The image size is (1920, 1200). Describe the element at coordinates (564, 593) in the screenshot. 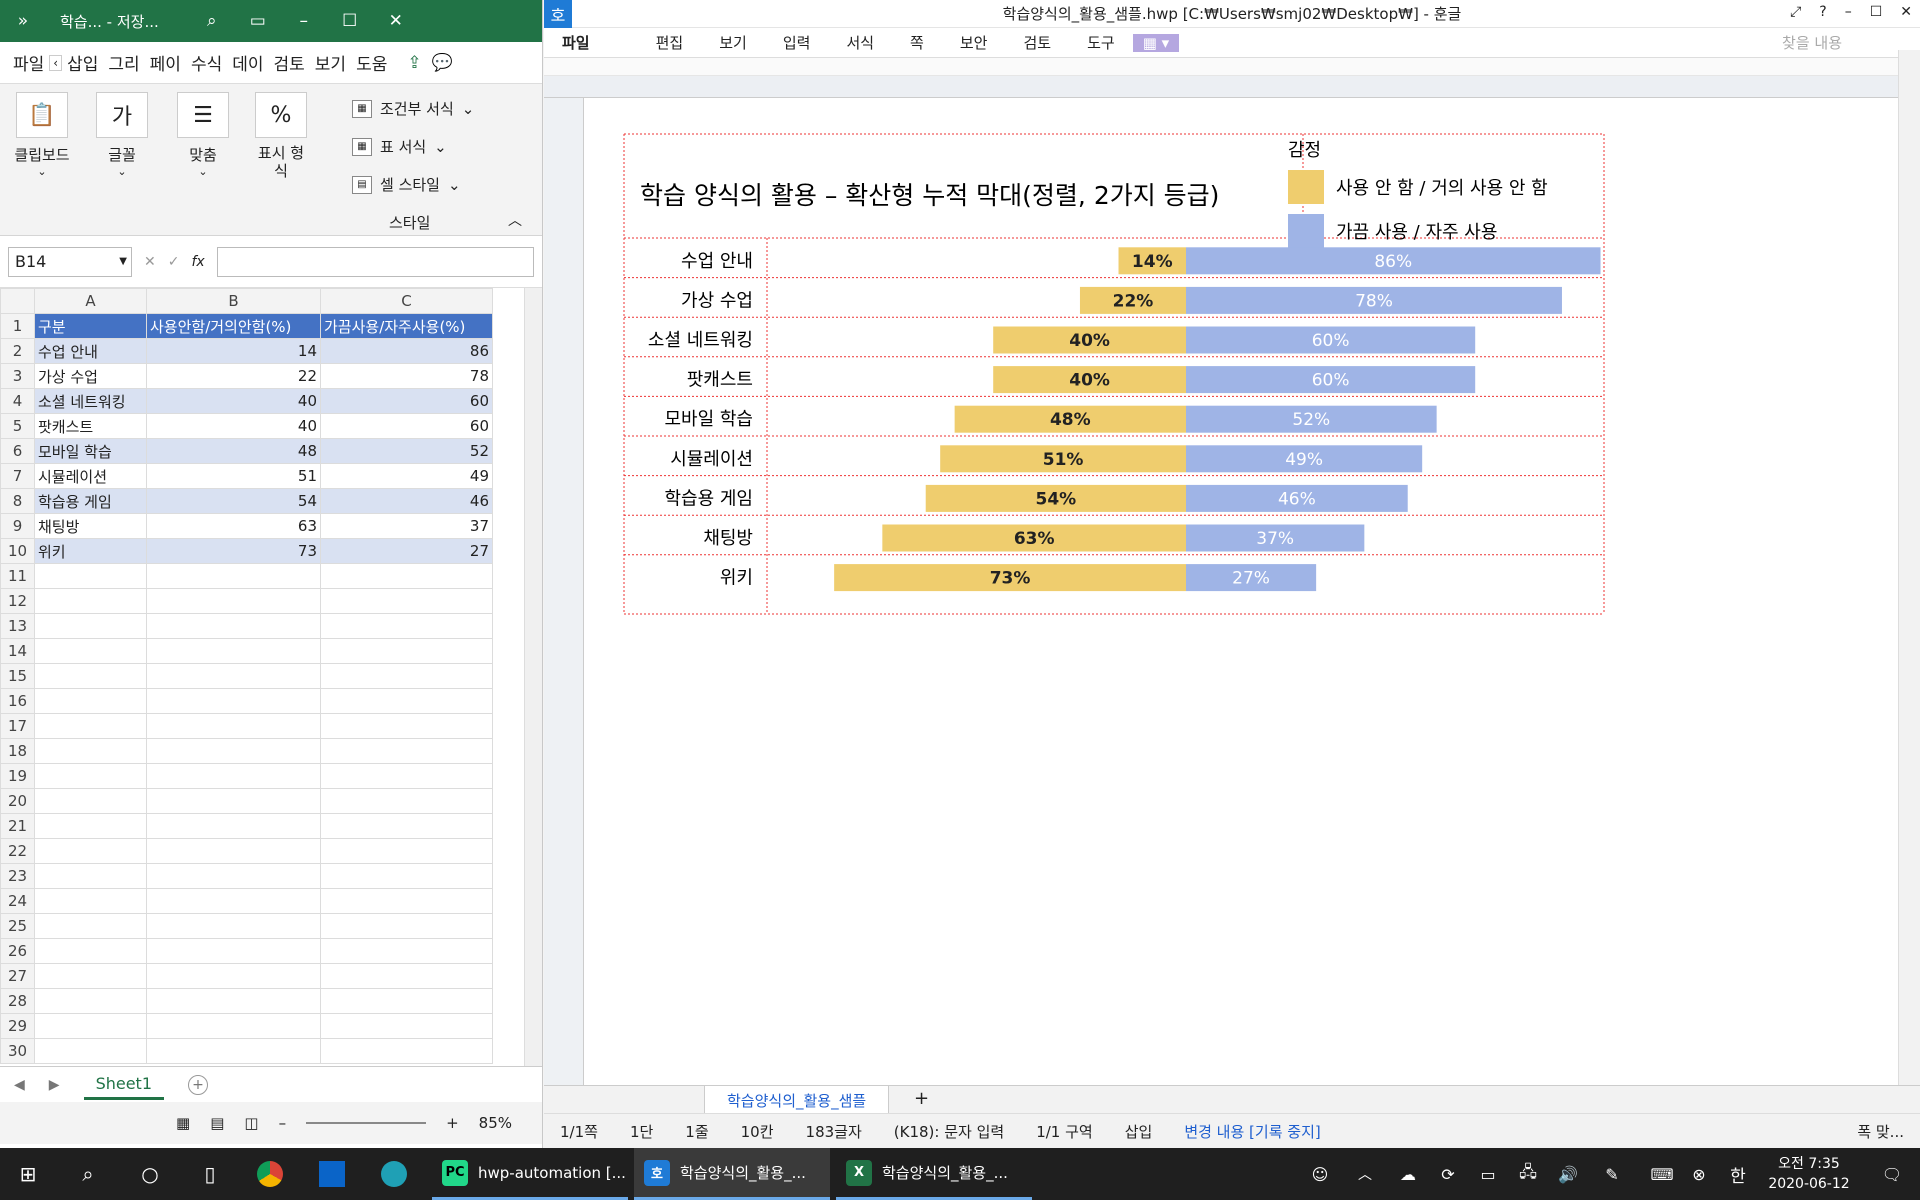

I see `vertical-ruler` at that location.